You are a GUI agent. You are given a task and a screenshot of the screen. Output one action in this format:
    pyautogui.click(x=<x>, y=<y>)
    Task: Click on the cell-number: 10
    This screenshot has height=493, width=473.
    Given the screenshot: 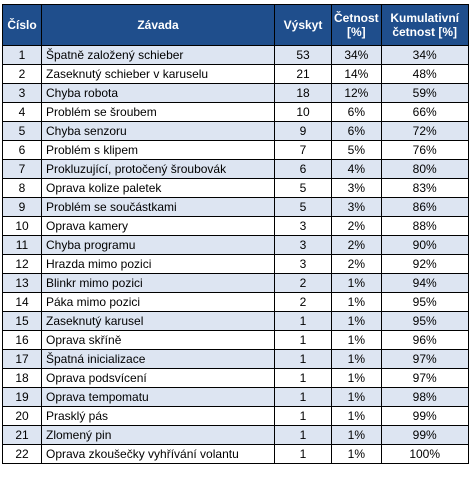 What is the action you would take?
    pyautogui.click(x=22, y=226)
    